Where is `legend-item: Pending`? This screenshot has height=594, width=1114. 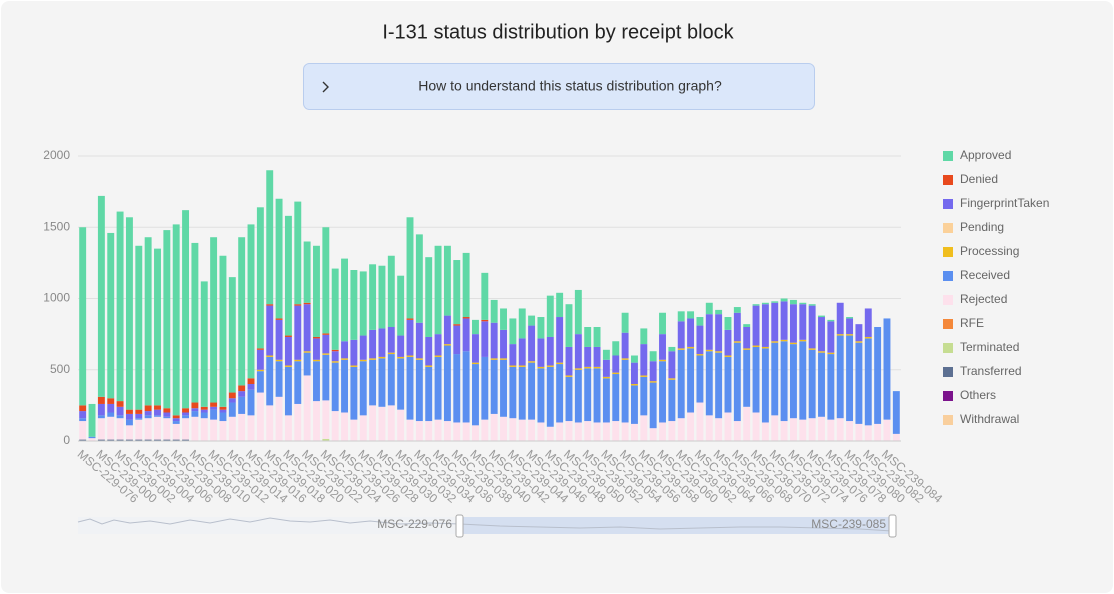 legend-item: Pending is located at coordinates (973, 227).